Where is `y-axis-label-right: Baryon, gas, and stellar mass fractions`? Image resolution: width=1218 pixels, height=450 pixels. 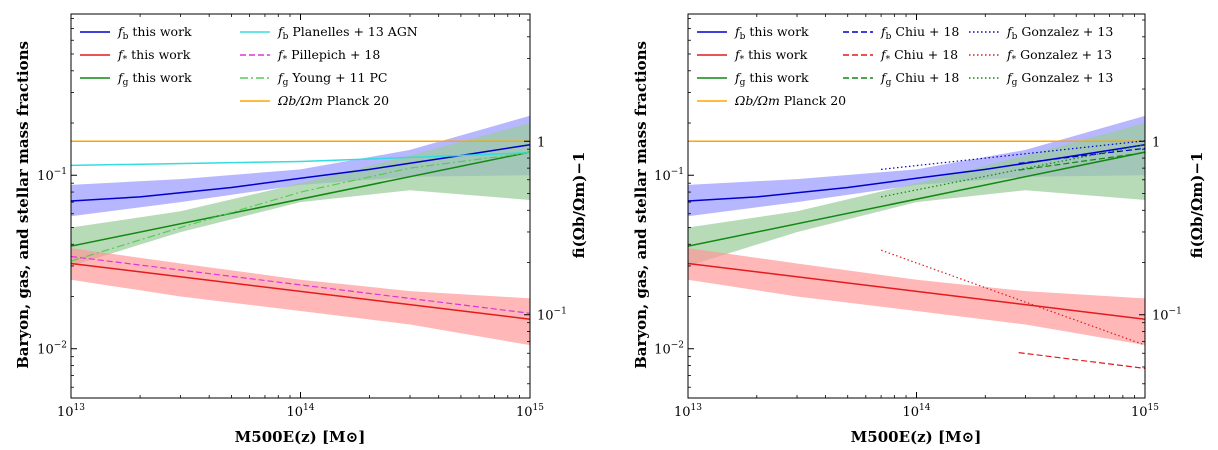
y-axis-label-right: Baryon, gas, and stellar mass fractions is located at coordinates (641, 205).